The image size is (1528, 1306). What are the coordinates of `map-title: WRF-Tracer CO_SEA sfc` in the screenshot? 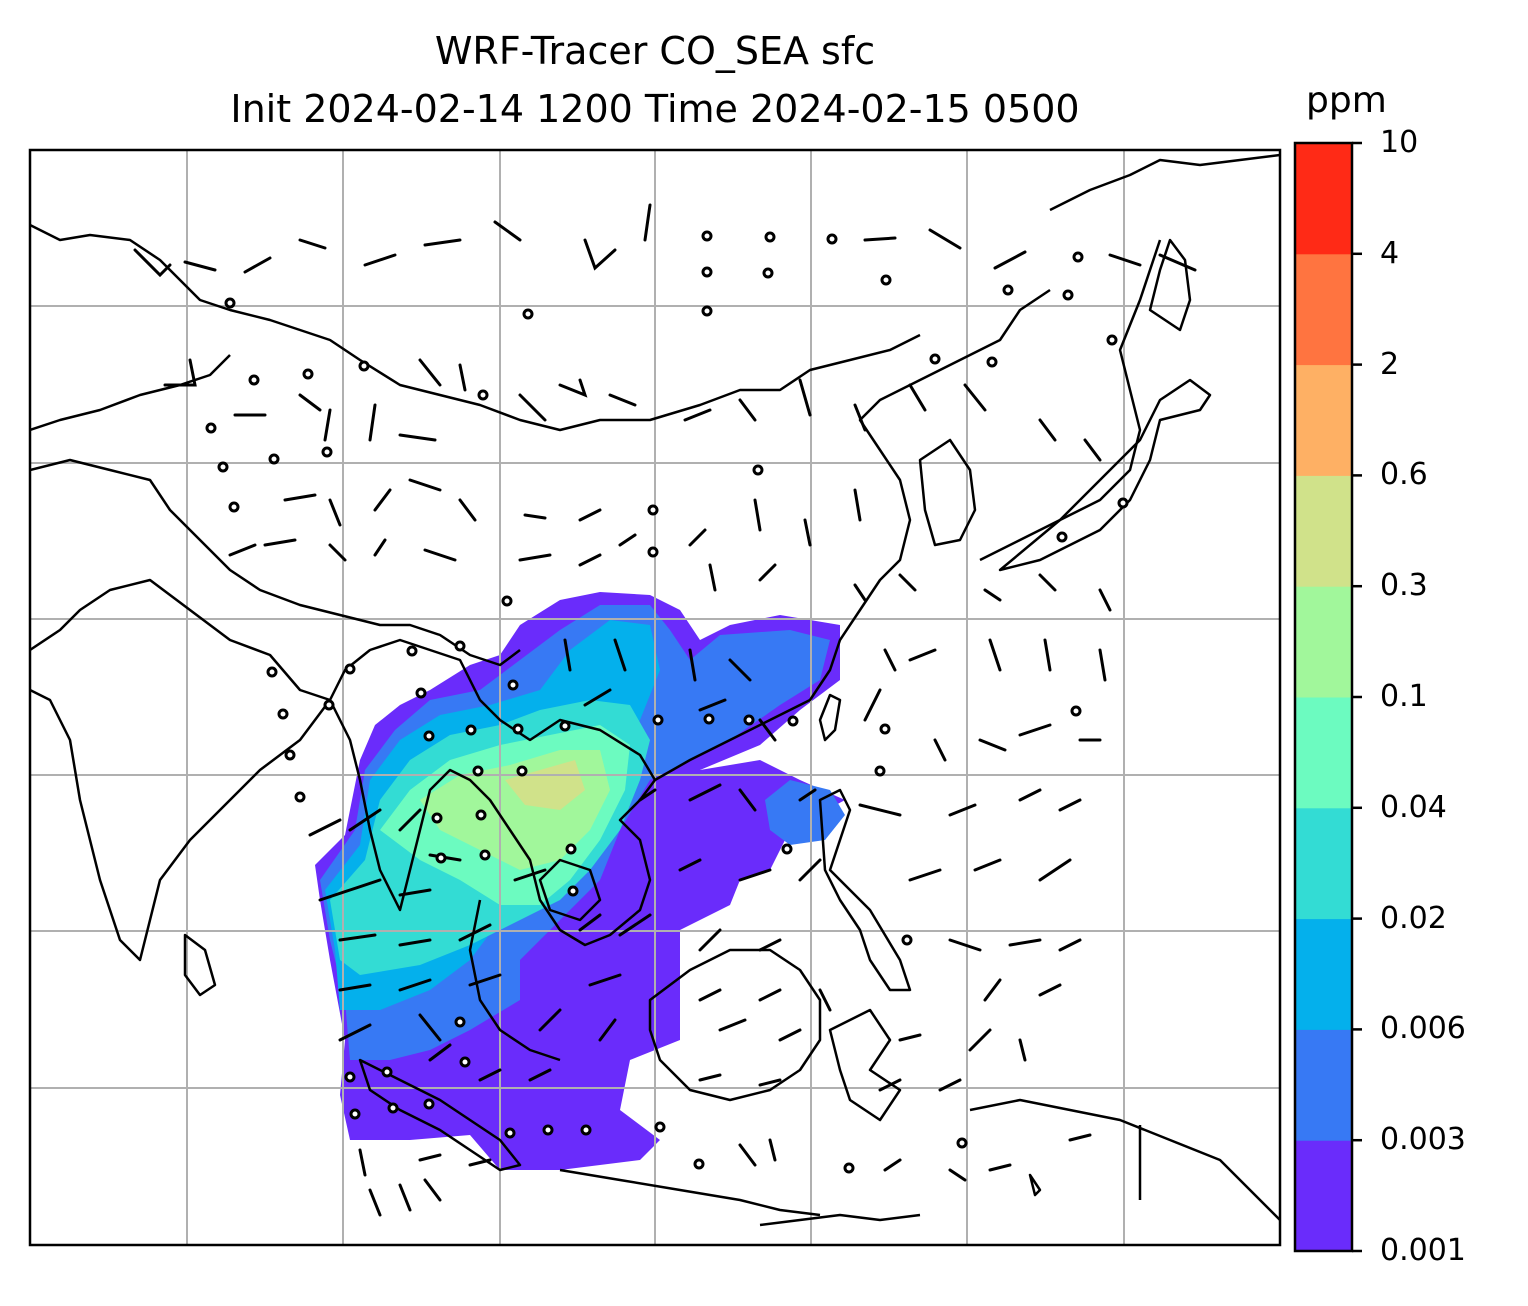 It's located at (655, 51).